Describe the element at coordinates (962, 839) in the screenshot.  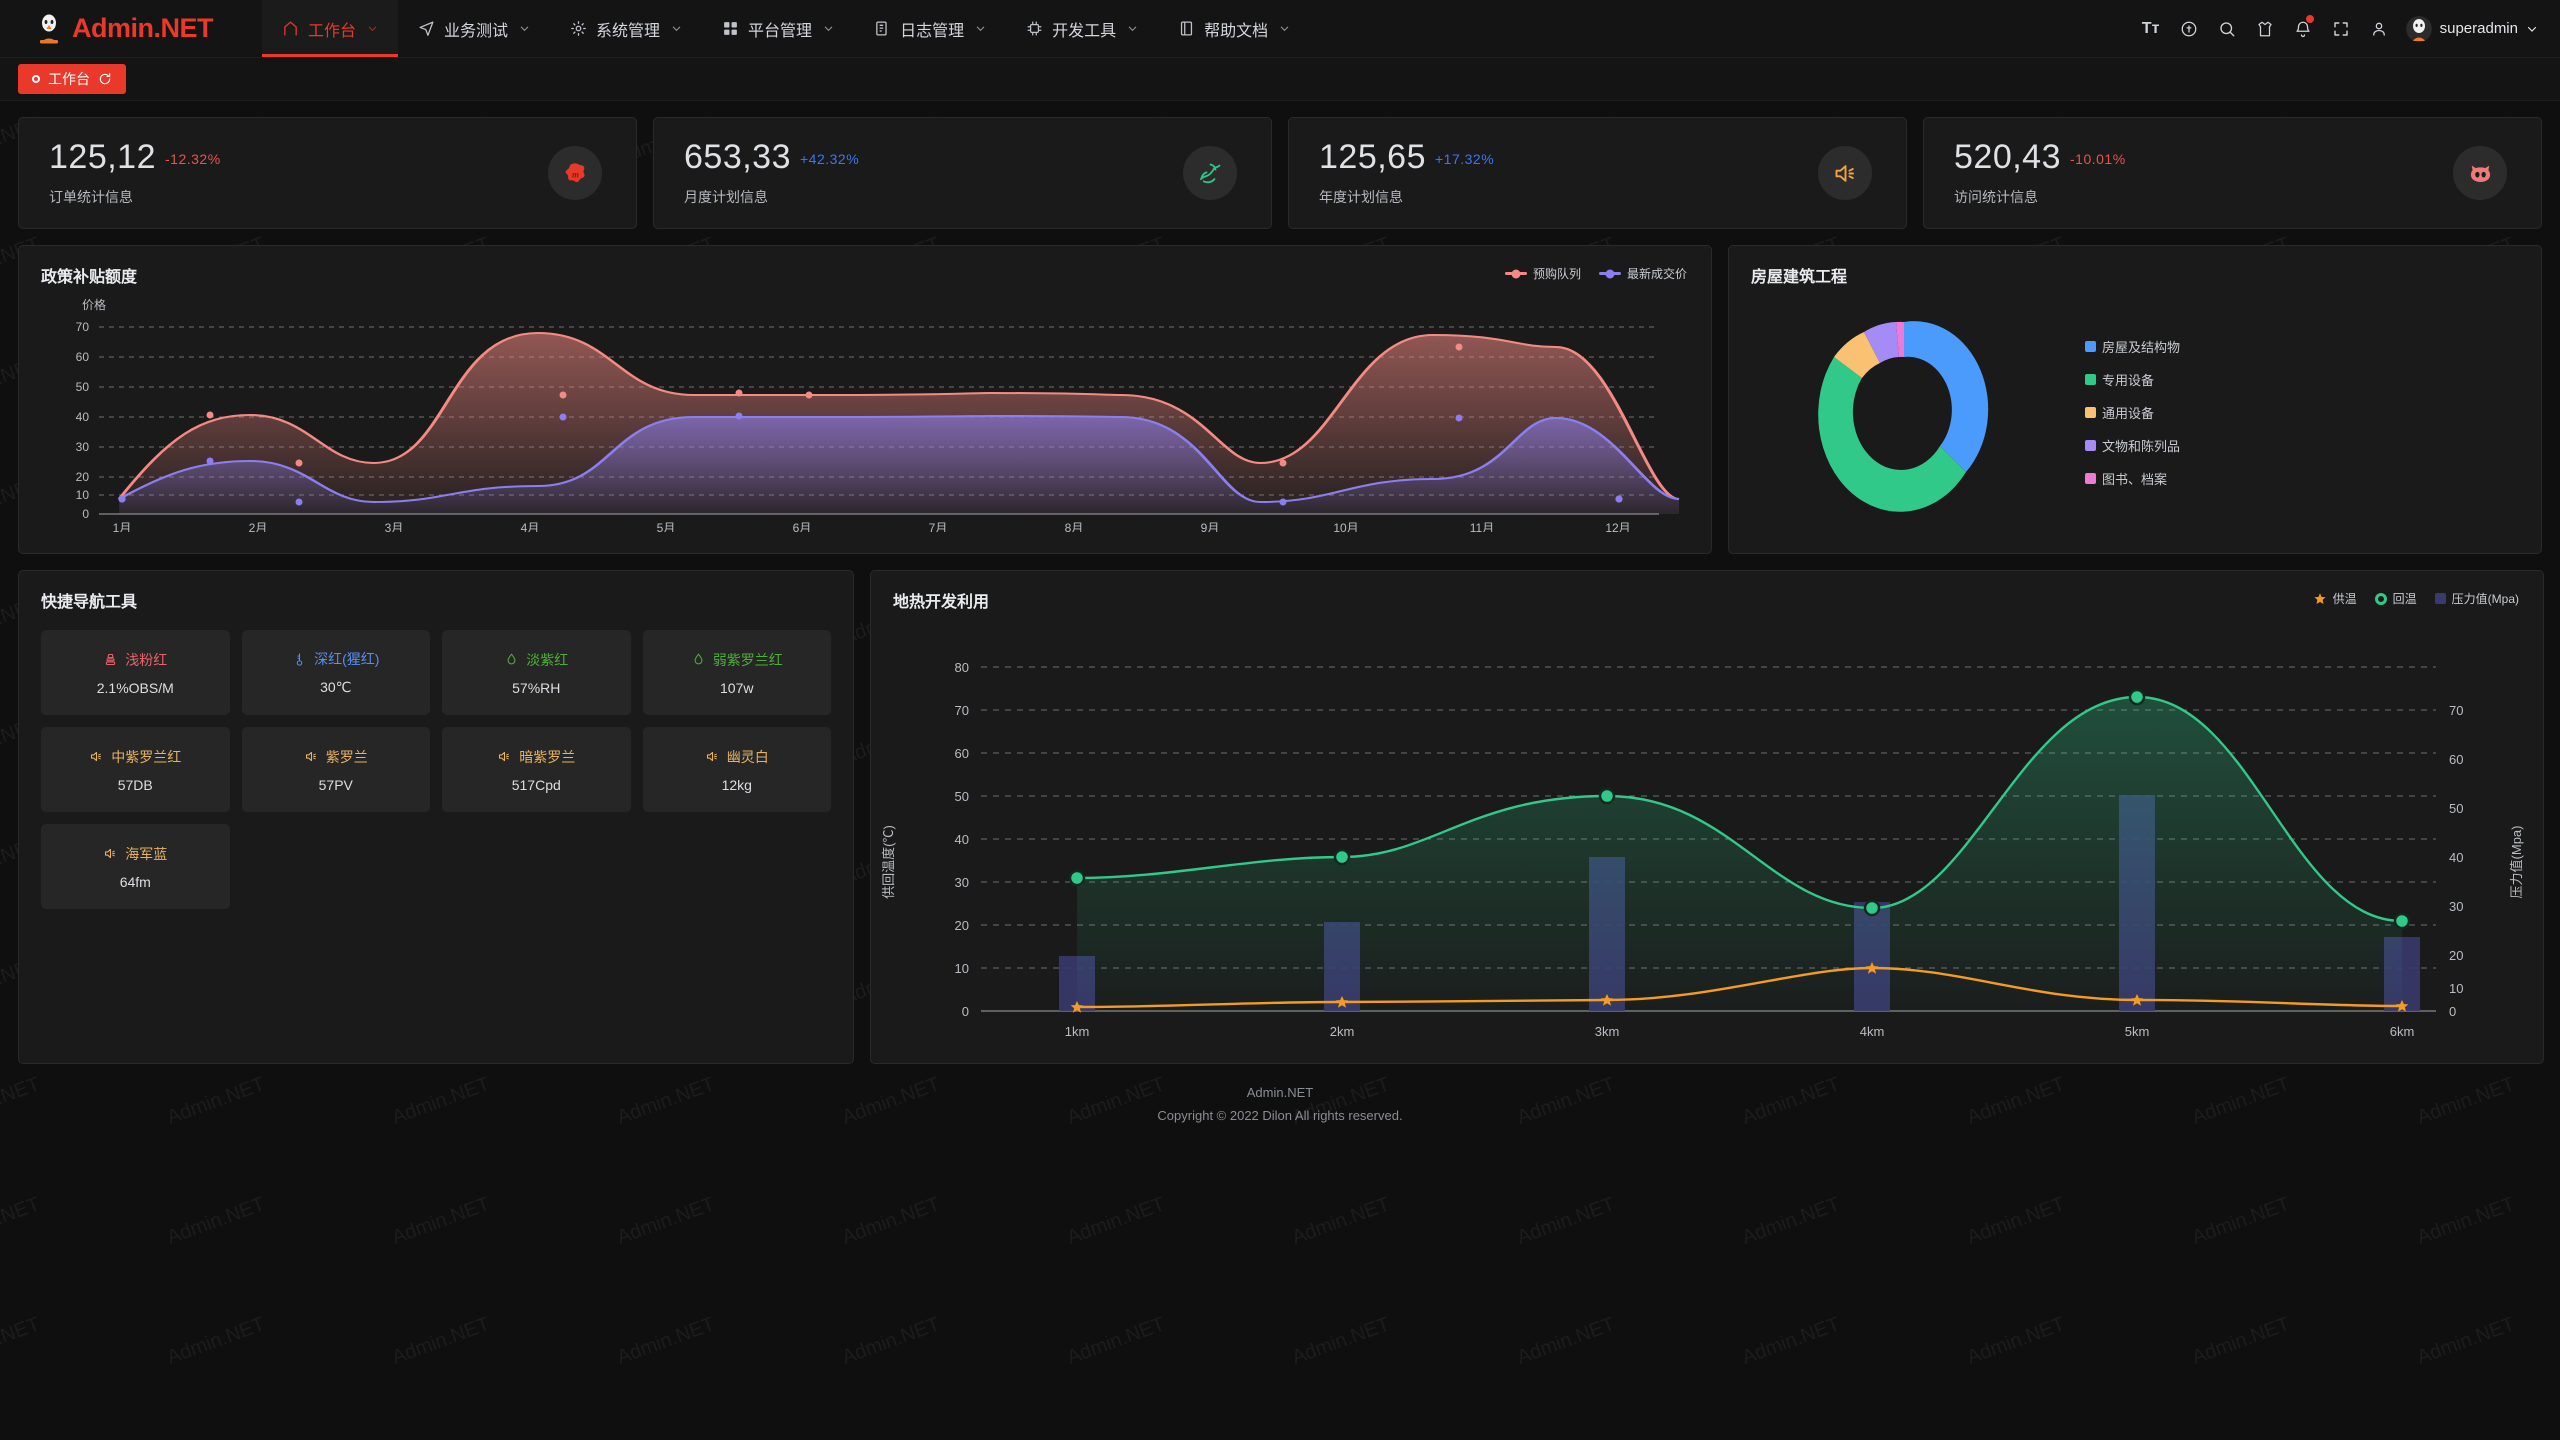
I see `chart-y-tick-labels: 80 70 60 50 40 30 20 10 0` at that location.